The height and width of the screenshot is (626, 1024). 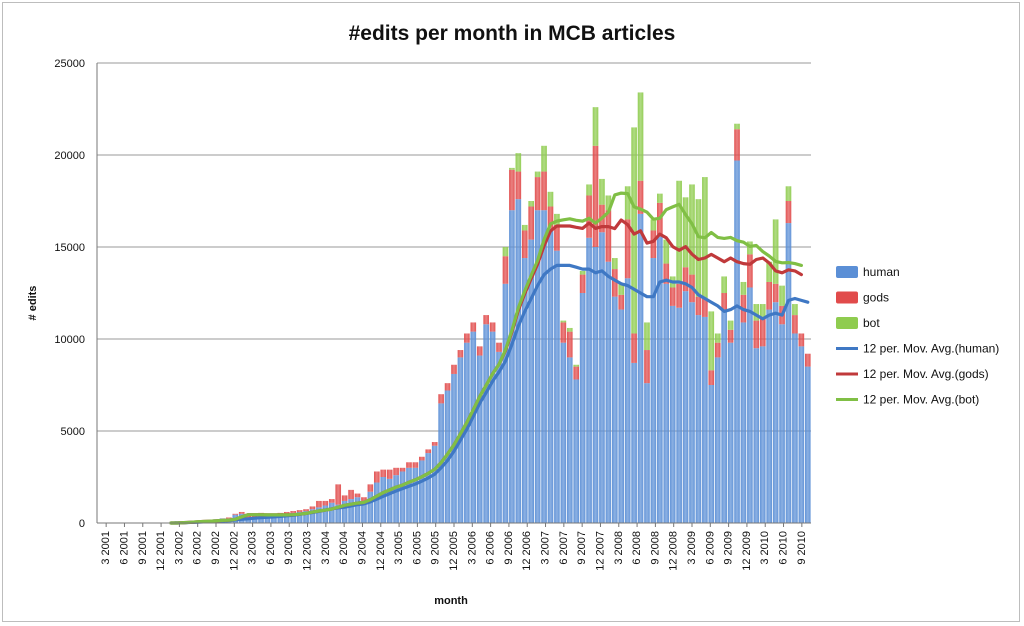 What do you see at coordinates (512, 33) in the screenshot?
I see `chart-title: #edits per month in MCB articles` at bounding box center [512, 33].